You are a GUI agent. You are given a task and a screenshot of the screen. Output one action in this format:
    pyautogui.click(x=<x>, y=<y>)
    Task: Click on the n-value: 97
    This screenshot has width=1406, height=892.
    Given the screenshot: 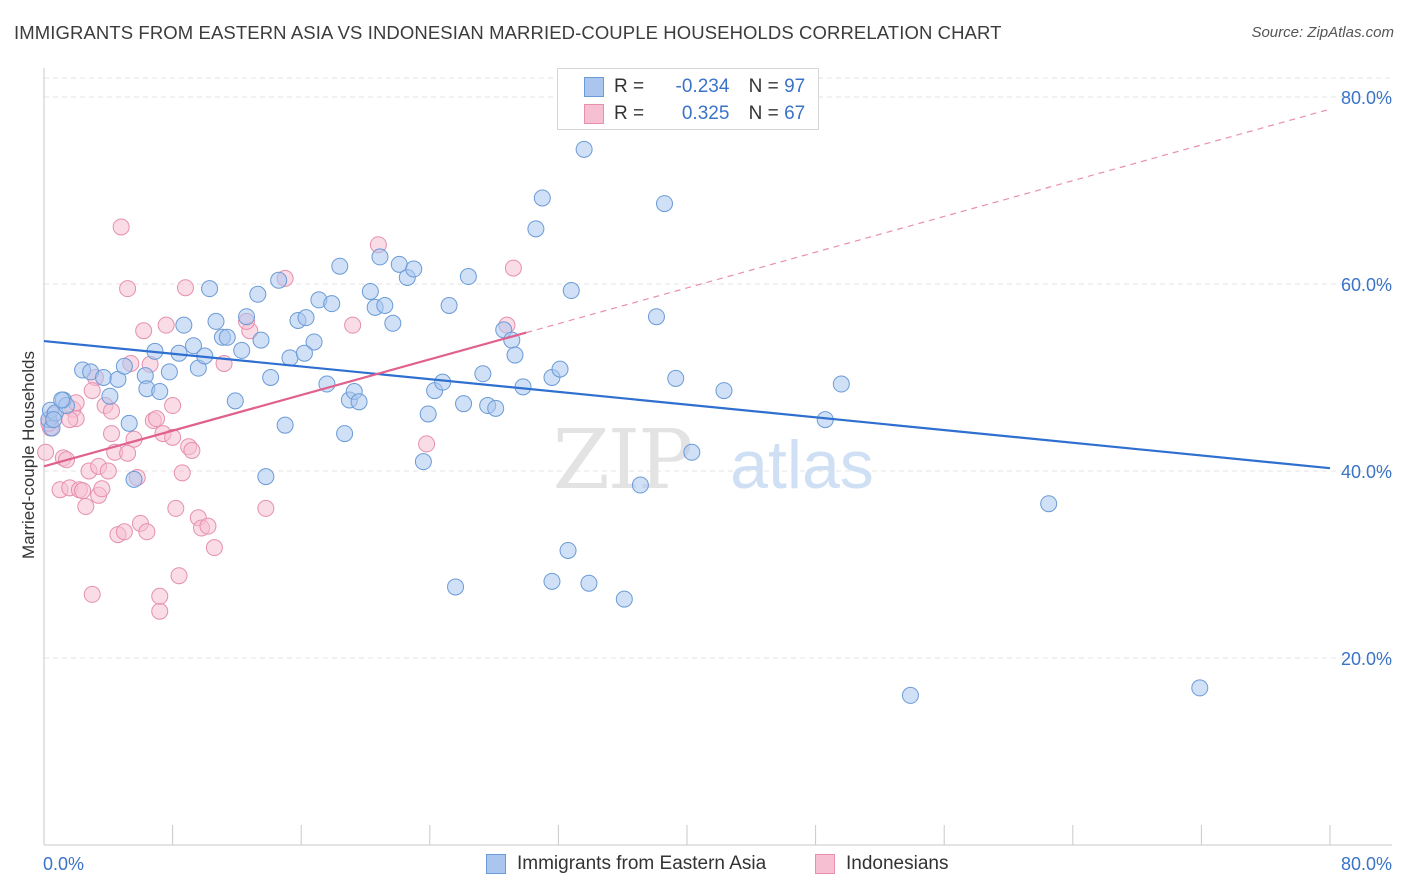 What is the action you would take?
    pyautogui.click(x=795, y=86)
    